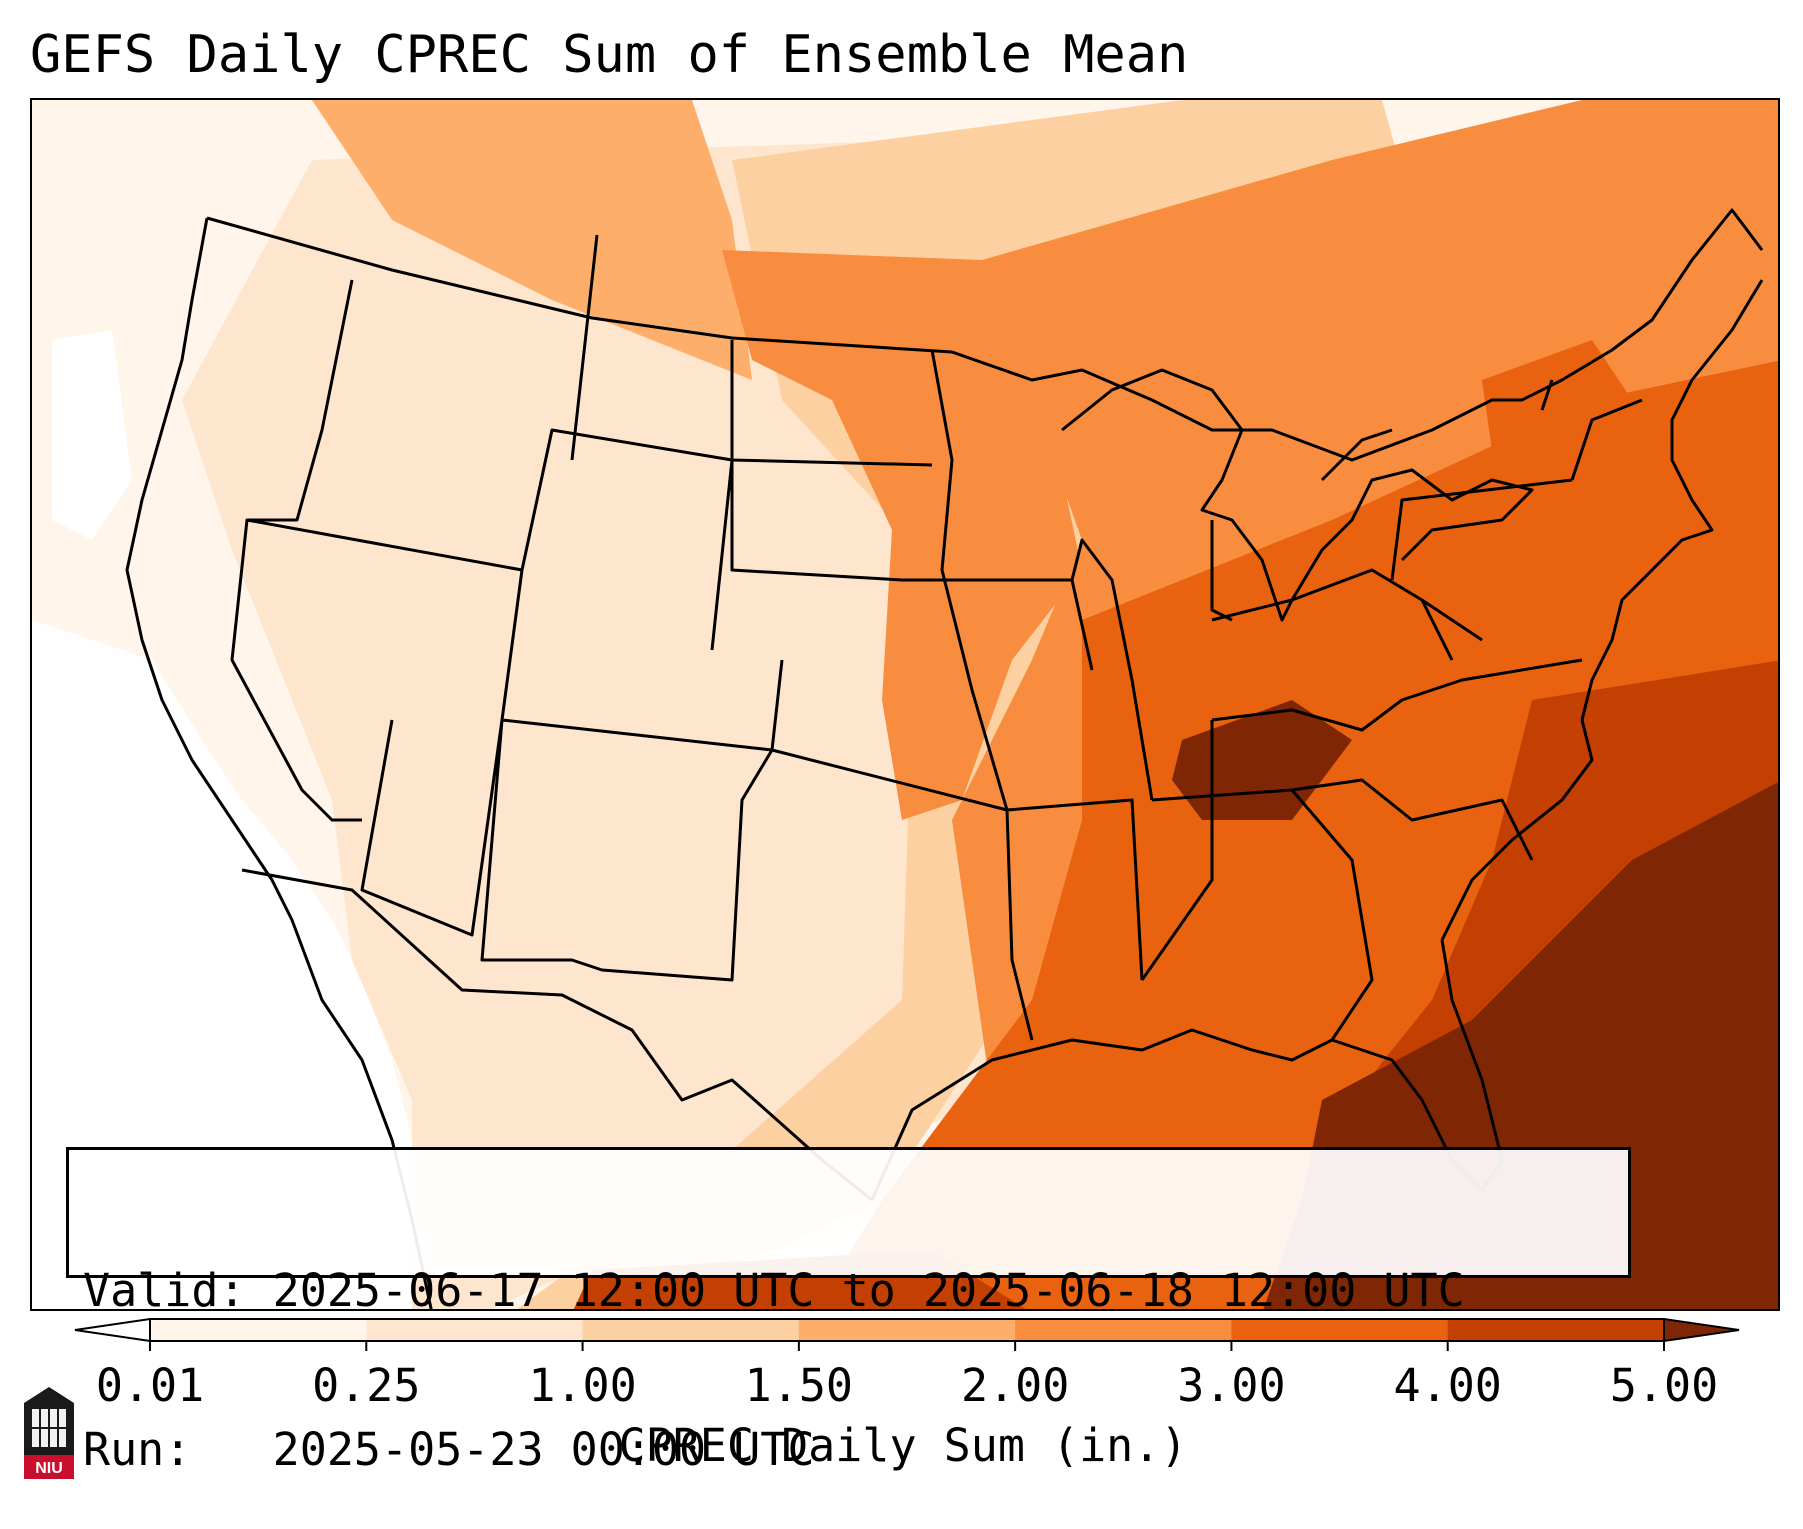  I want to click on colorbar-tick-label: 0.25, so click(366, 1385).